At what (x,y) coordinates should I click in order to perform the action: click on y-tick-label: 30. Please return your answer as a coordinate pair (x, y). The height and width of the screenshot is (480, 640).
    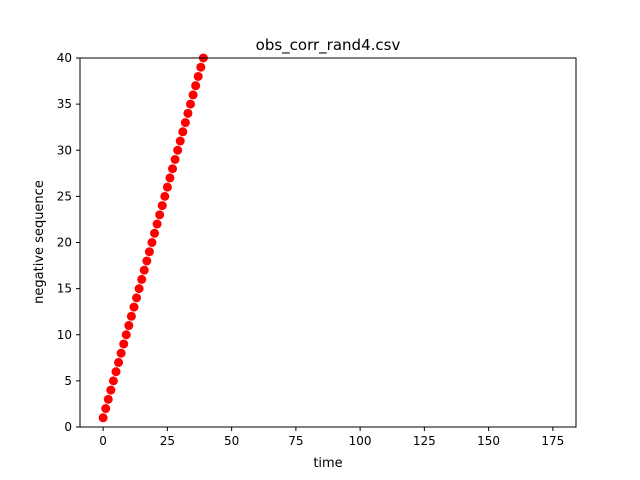
    Looking at the image, I should click on (64, 150).